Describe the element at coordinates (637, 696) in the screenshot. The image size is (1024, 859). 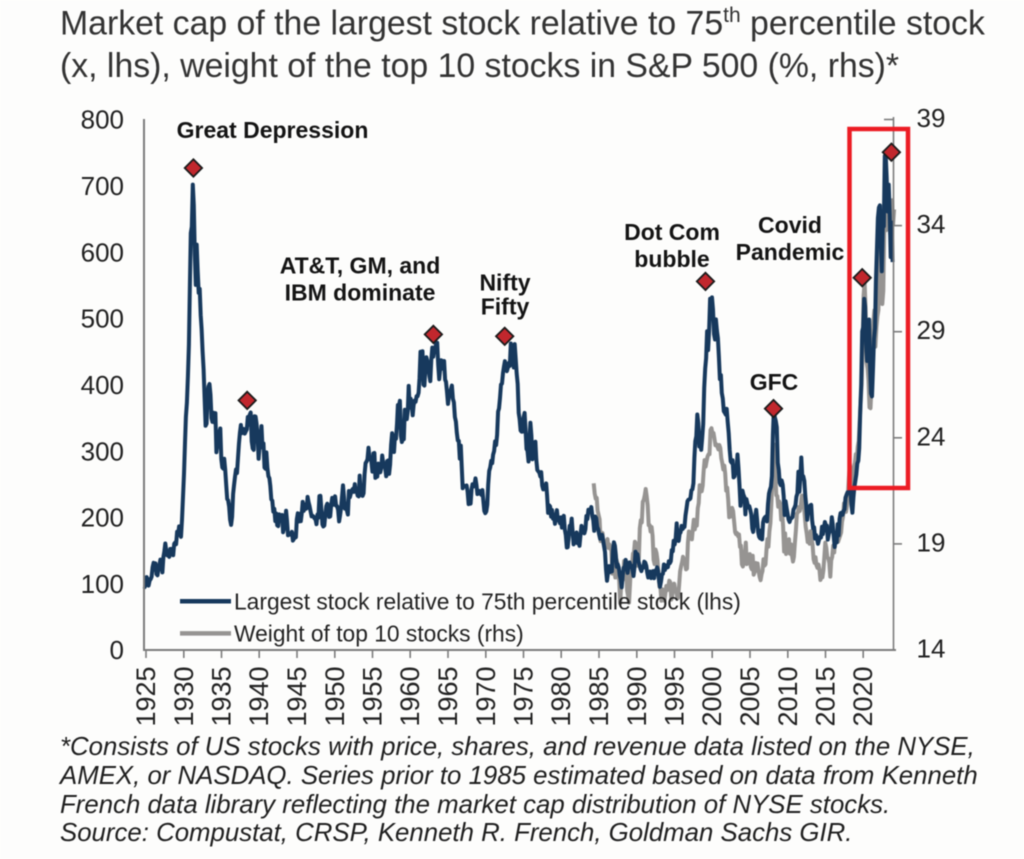
I see `svg-text: 1990` at that location.